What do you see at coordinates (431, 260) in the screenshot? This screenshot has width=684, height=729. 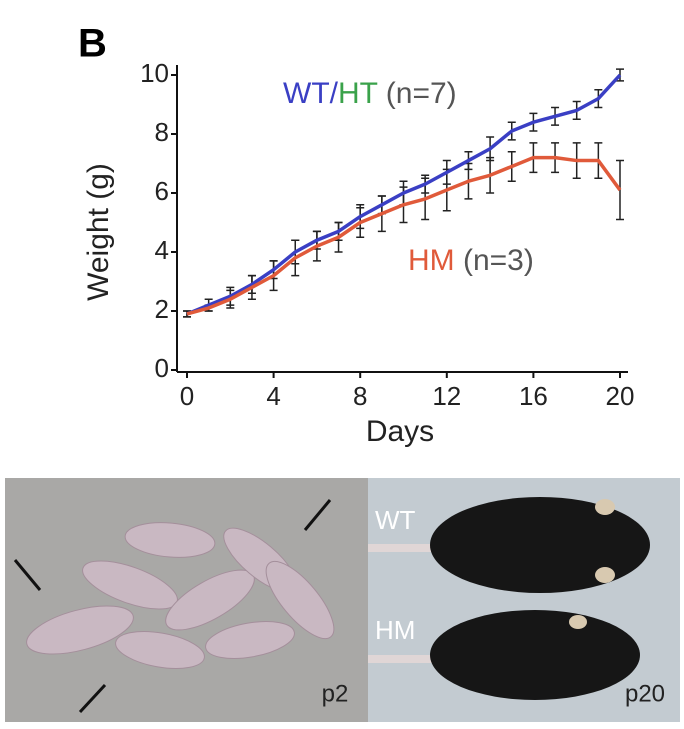 I see `annotation-part: HM` at bounding box center [431, 260].